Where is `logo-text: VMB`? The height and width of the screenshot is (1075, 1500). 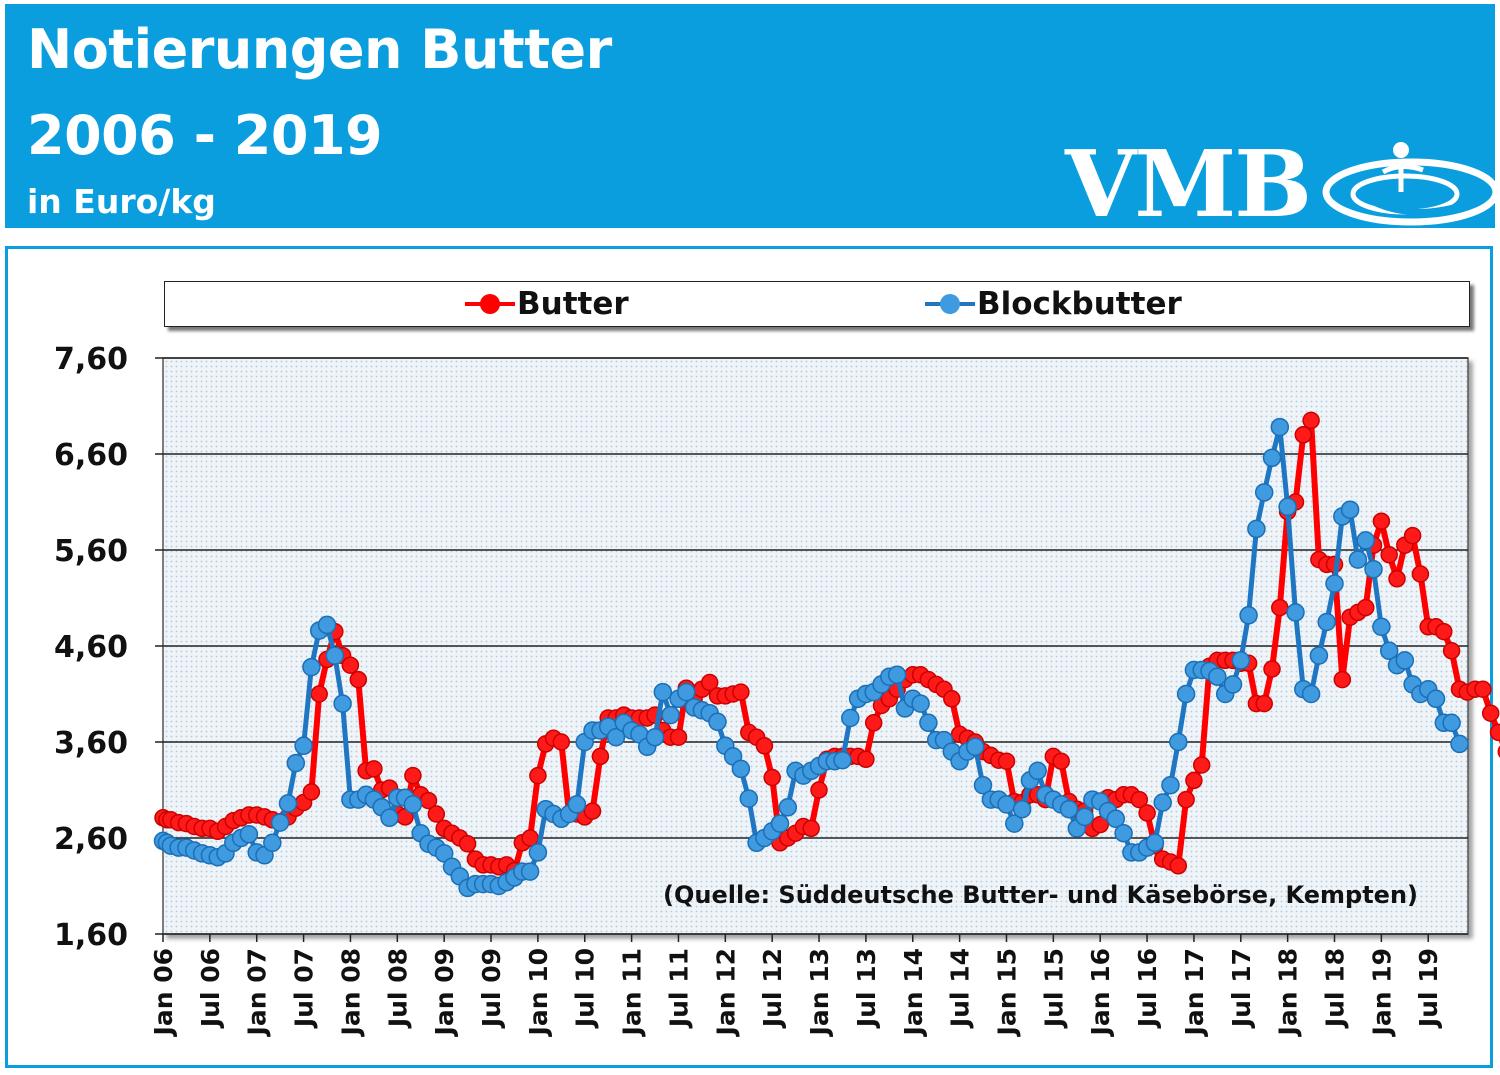
logo-text: VMB is located at coordinates (1188, 184).